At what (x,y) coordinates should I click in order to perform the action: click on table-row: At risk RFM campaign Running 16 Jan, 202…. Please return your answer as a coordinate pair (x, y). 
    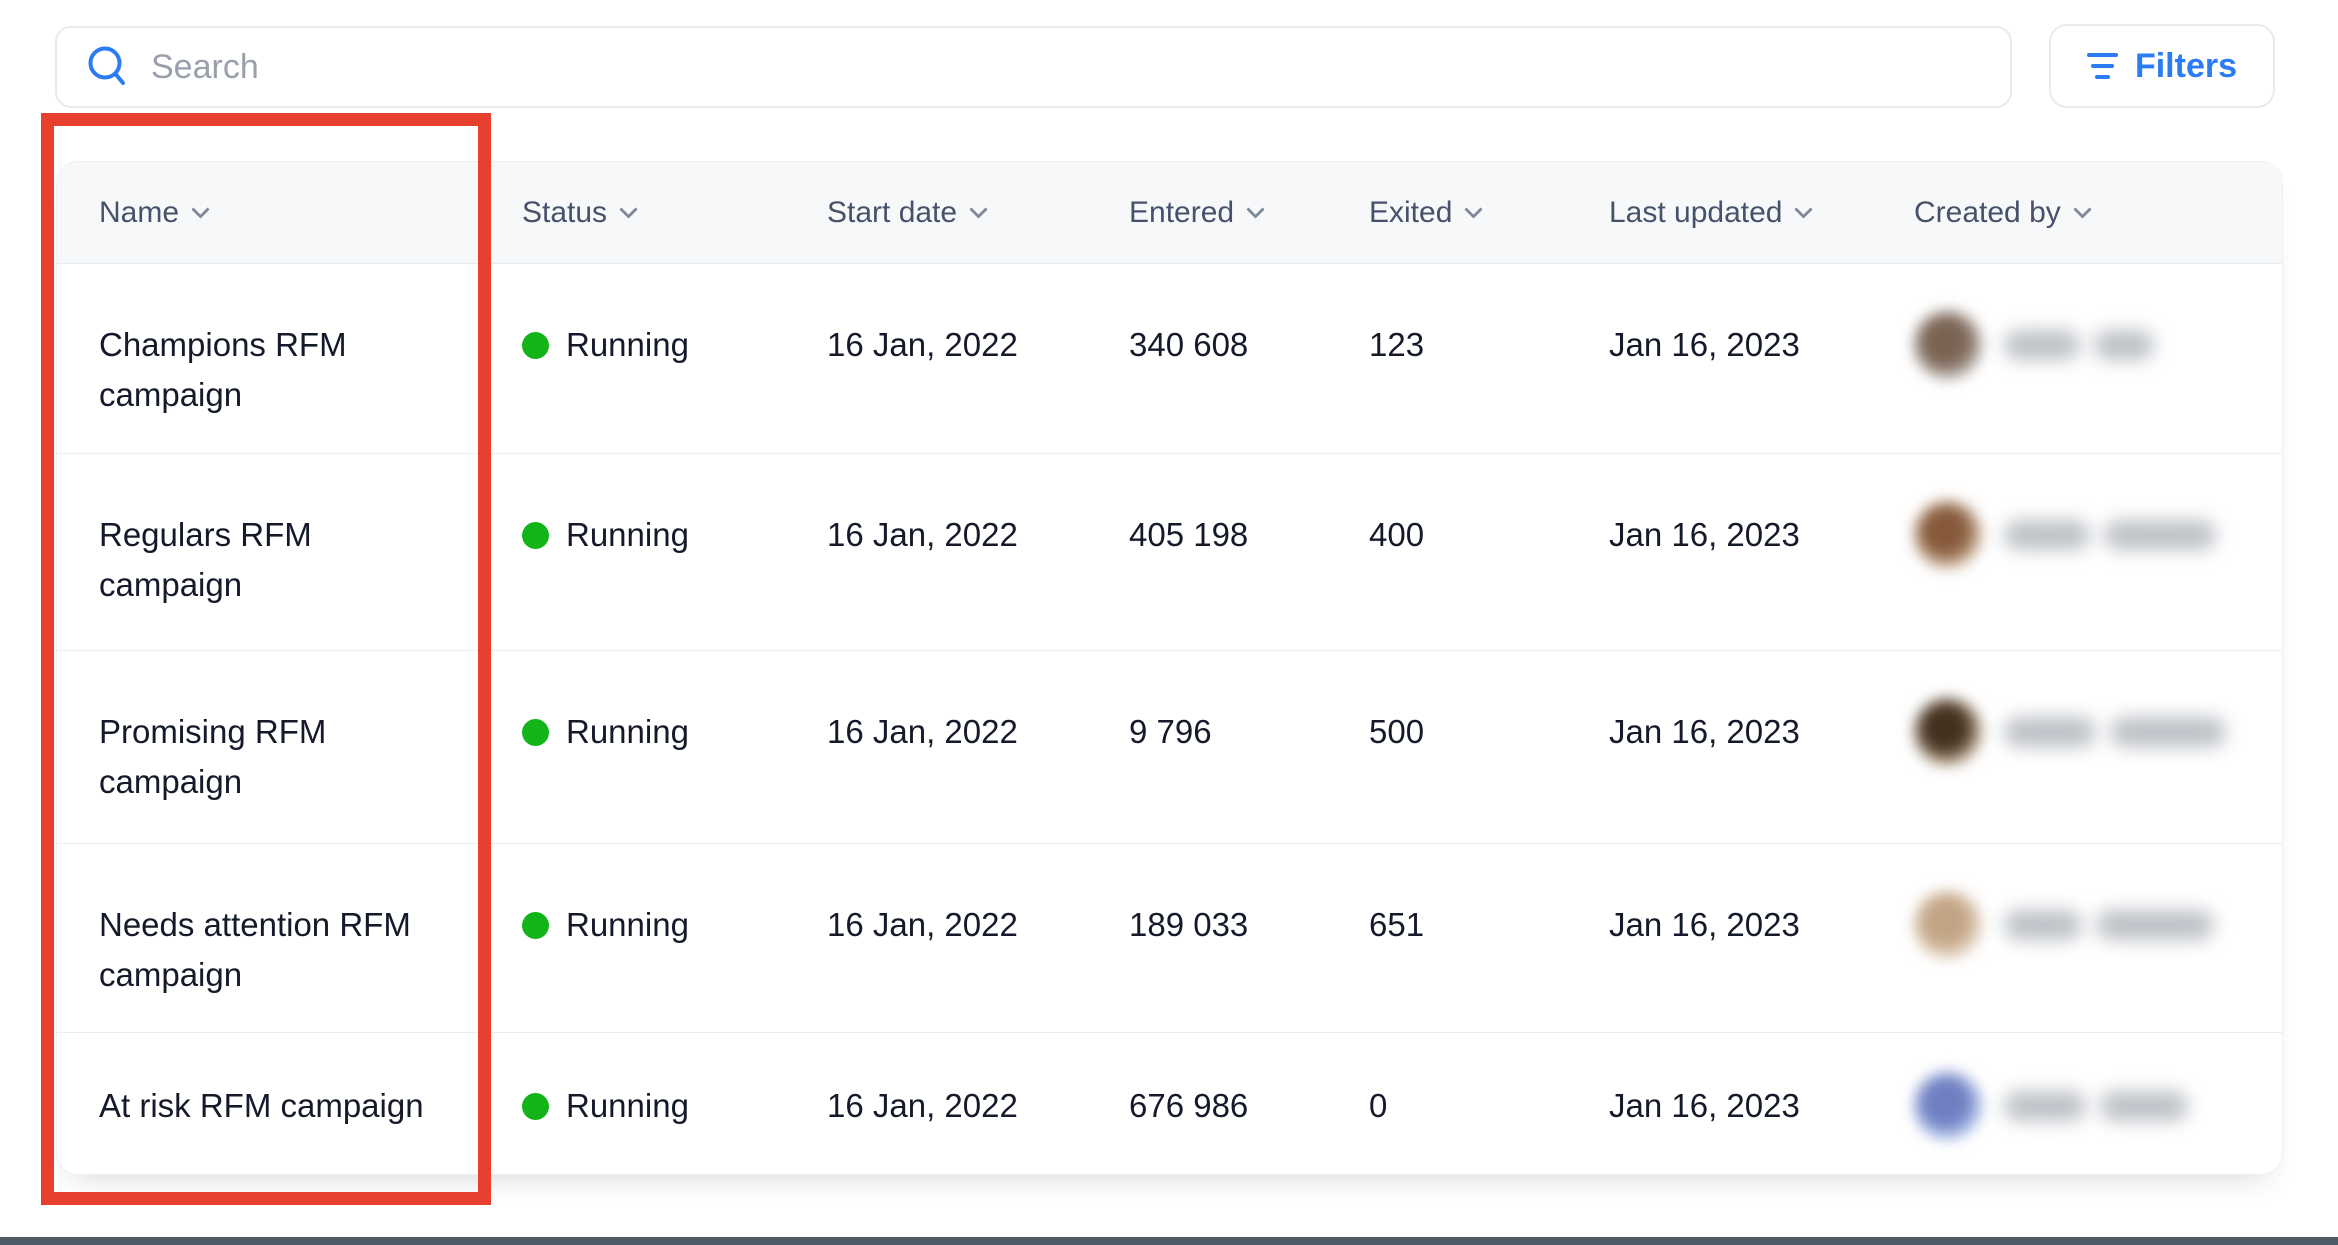
    Looking at the image, I should click on (1169, 1104).